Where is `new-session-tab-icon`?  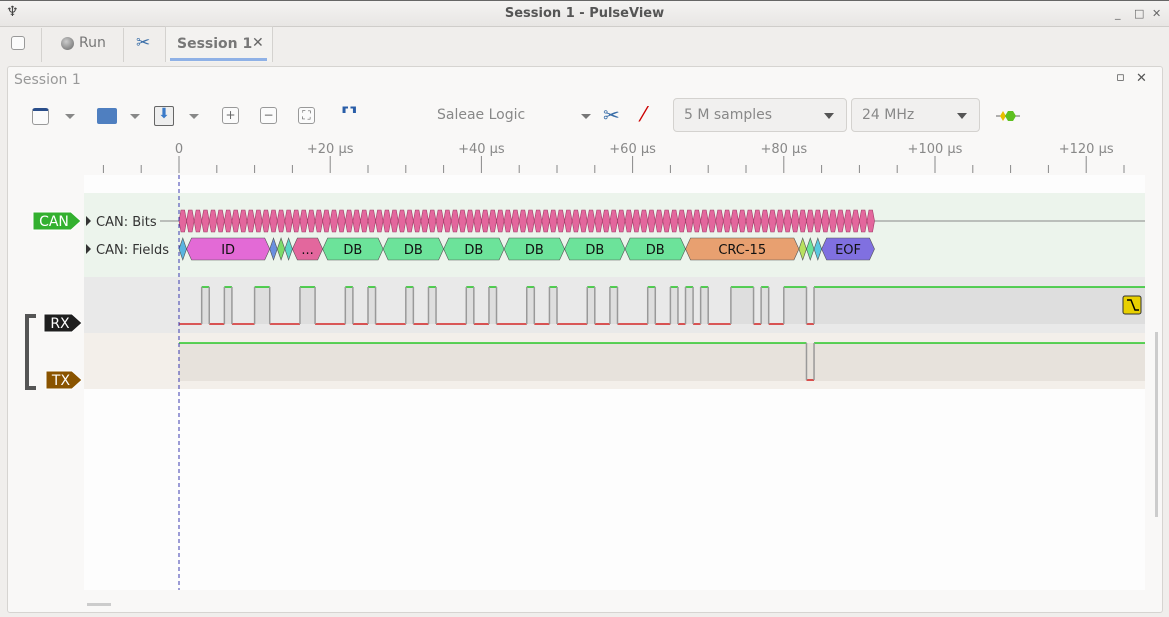
new-session-tab-icon is located at coordinates (18, 43).